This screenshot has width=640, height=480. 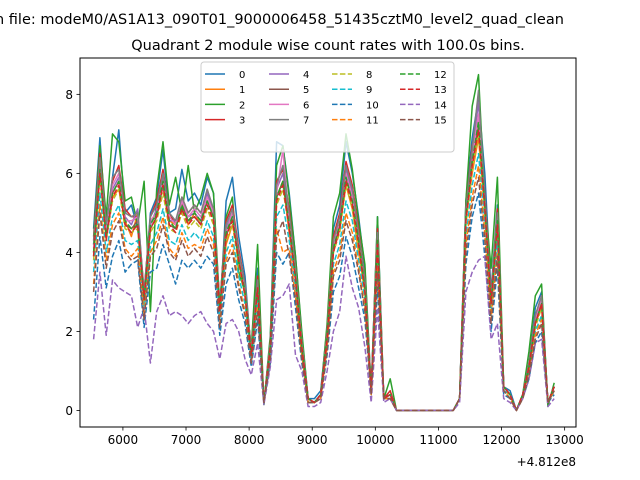 I want to click on y-tick-label: 4, so click(x=69, y=253).